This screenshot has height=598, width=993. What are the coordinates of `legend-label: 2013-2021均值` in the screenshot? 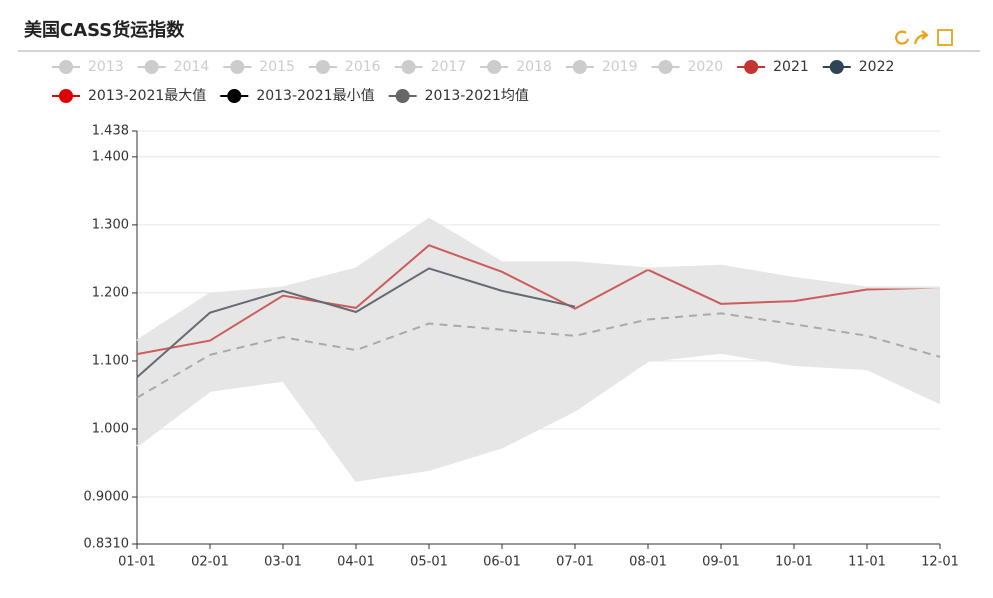 It's located at (477, 96).